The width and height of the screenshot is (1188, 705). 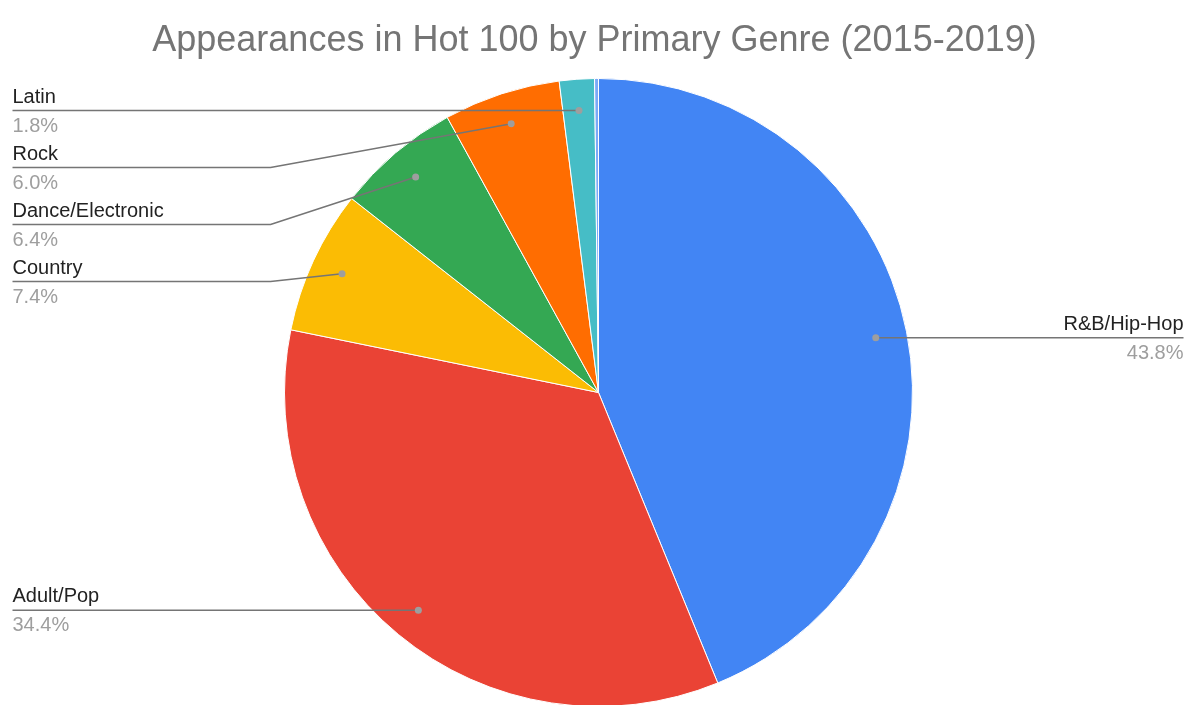 I want to click on slice-label: Country, so click(x=47, y=266).